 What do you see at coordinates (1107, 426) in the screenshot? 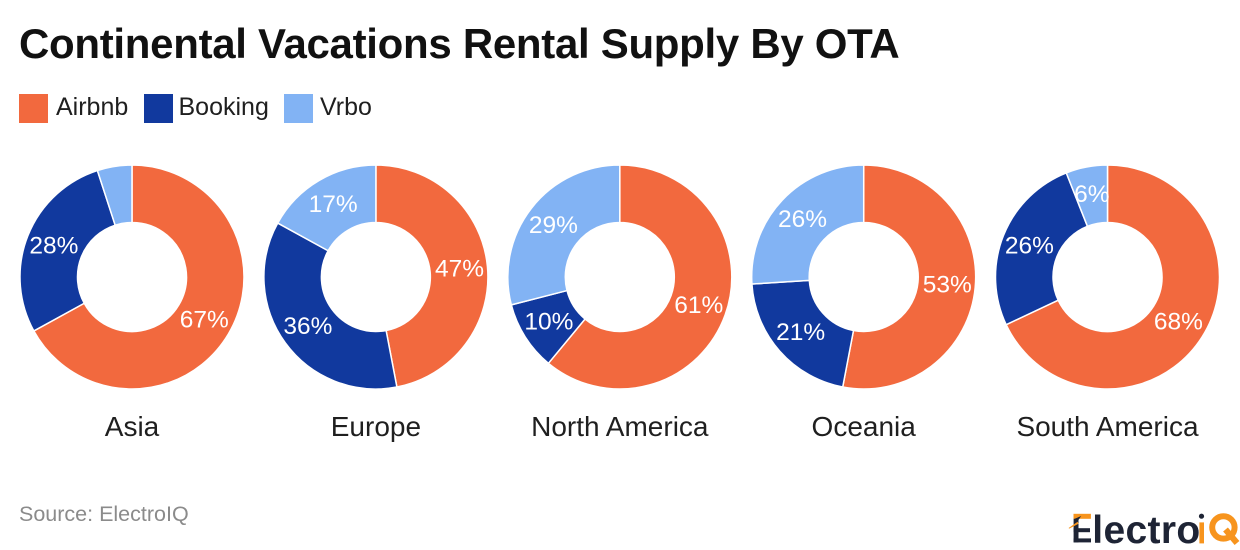
I see `svg-text: South America` at bounding box center [1107, 426].